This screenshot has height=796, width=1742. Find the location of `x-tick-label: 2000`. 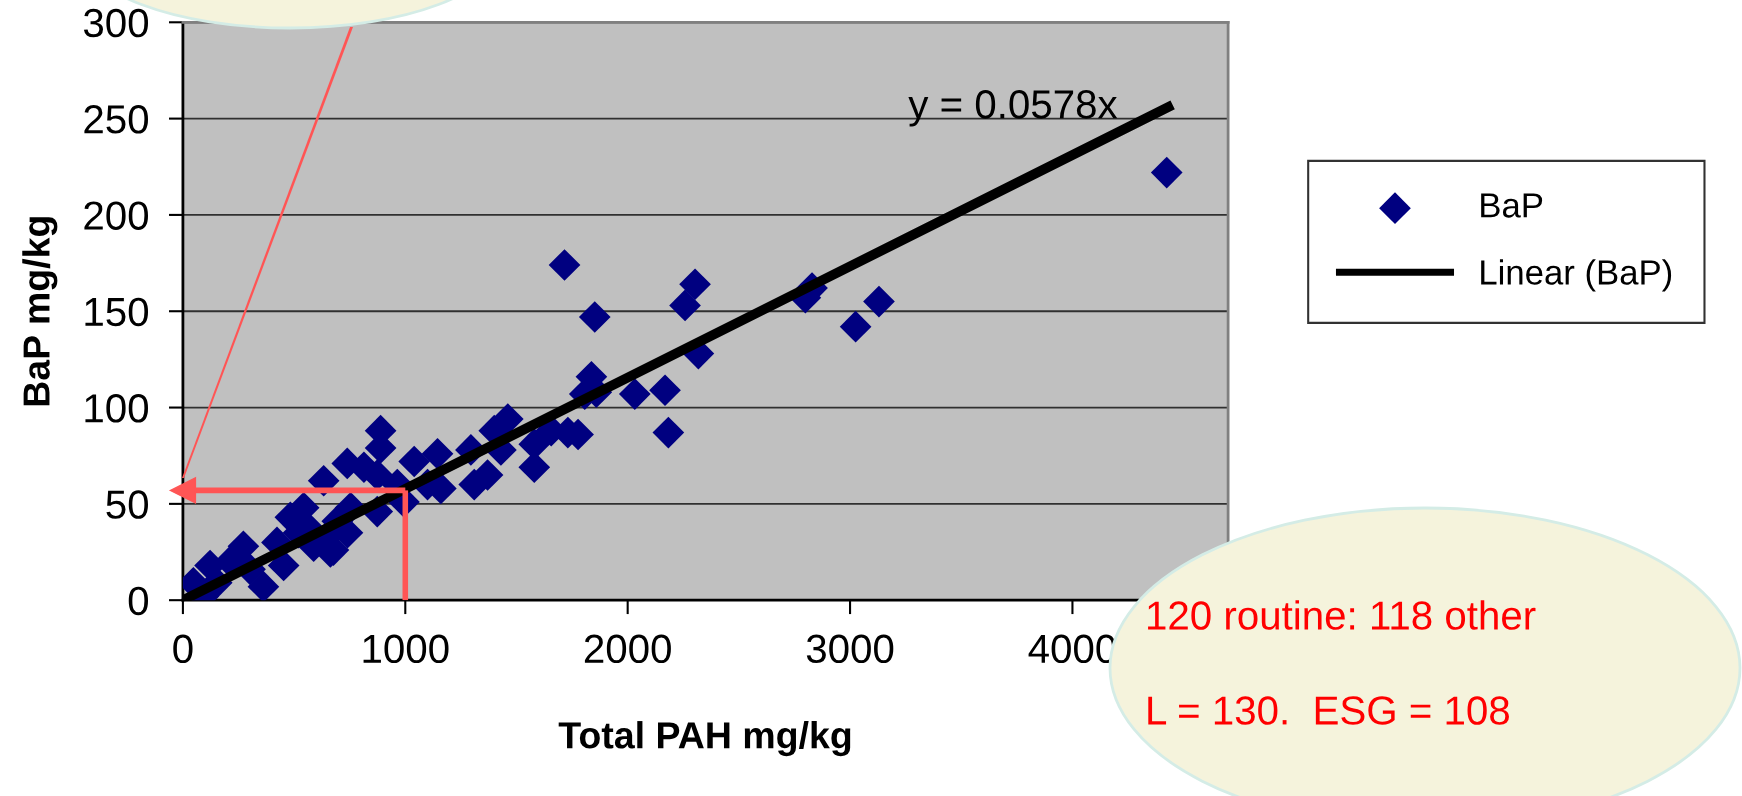

x-tick-label: 2000 is located at coordinates (627, 649).